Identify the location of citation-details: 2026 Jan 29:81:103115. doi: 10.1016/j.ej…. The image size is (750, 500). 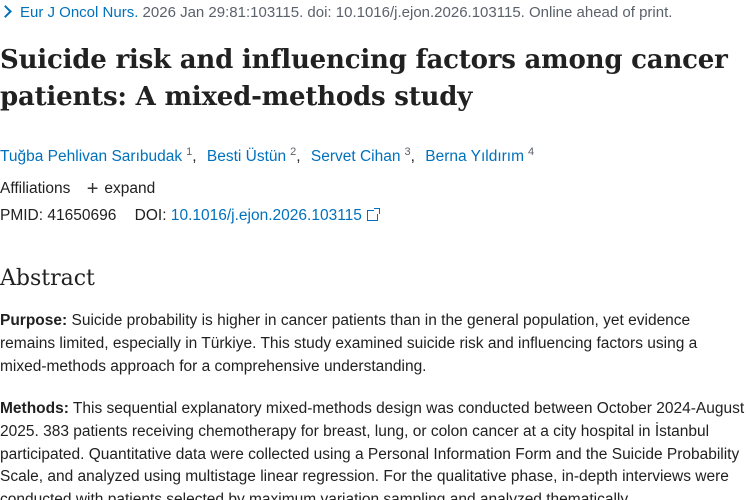
(407, 12).